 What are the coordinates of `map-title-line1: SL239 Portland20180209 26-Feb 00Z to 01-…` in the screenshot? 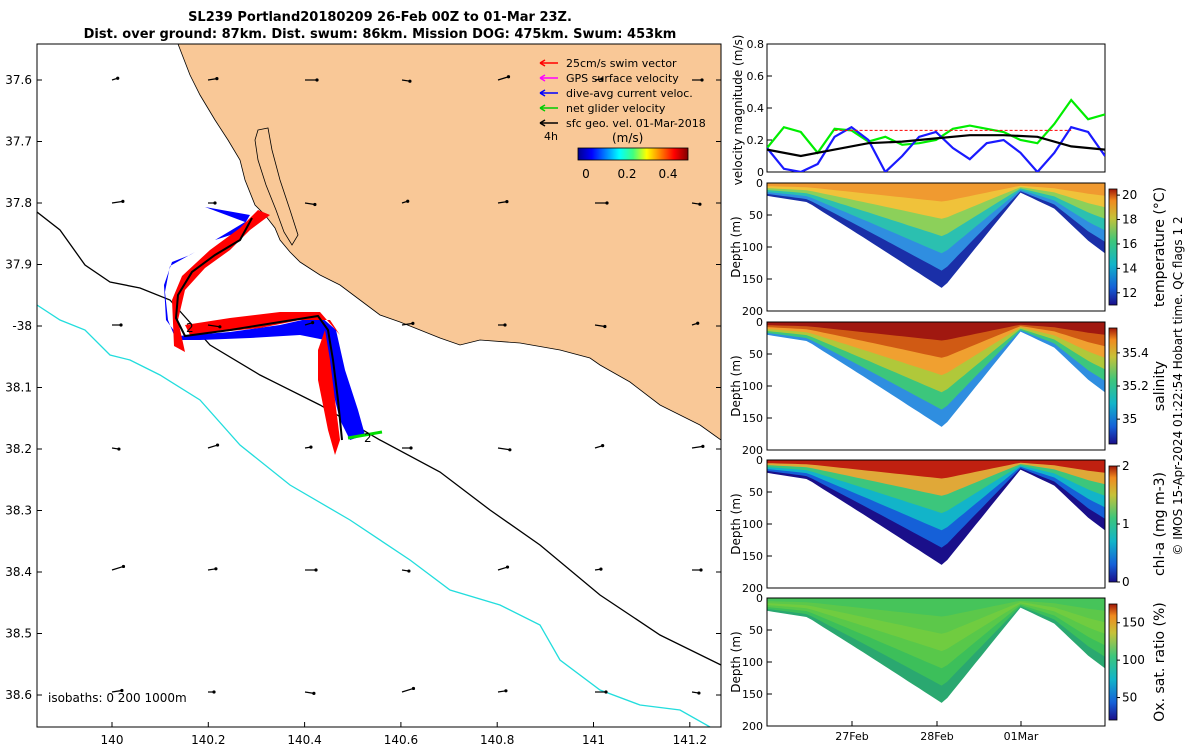 It's located at (380, 17).